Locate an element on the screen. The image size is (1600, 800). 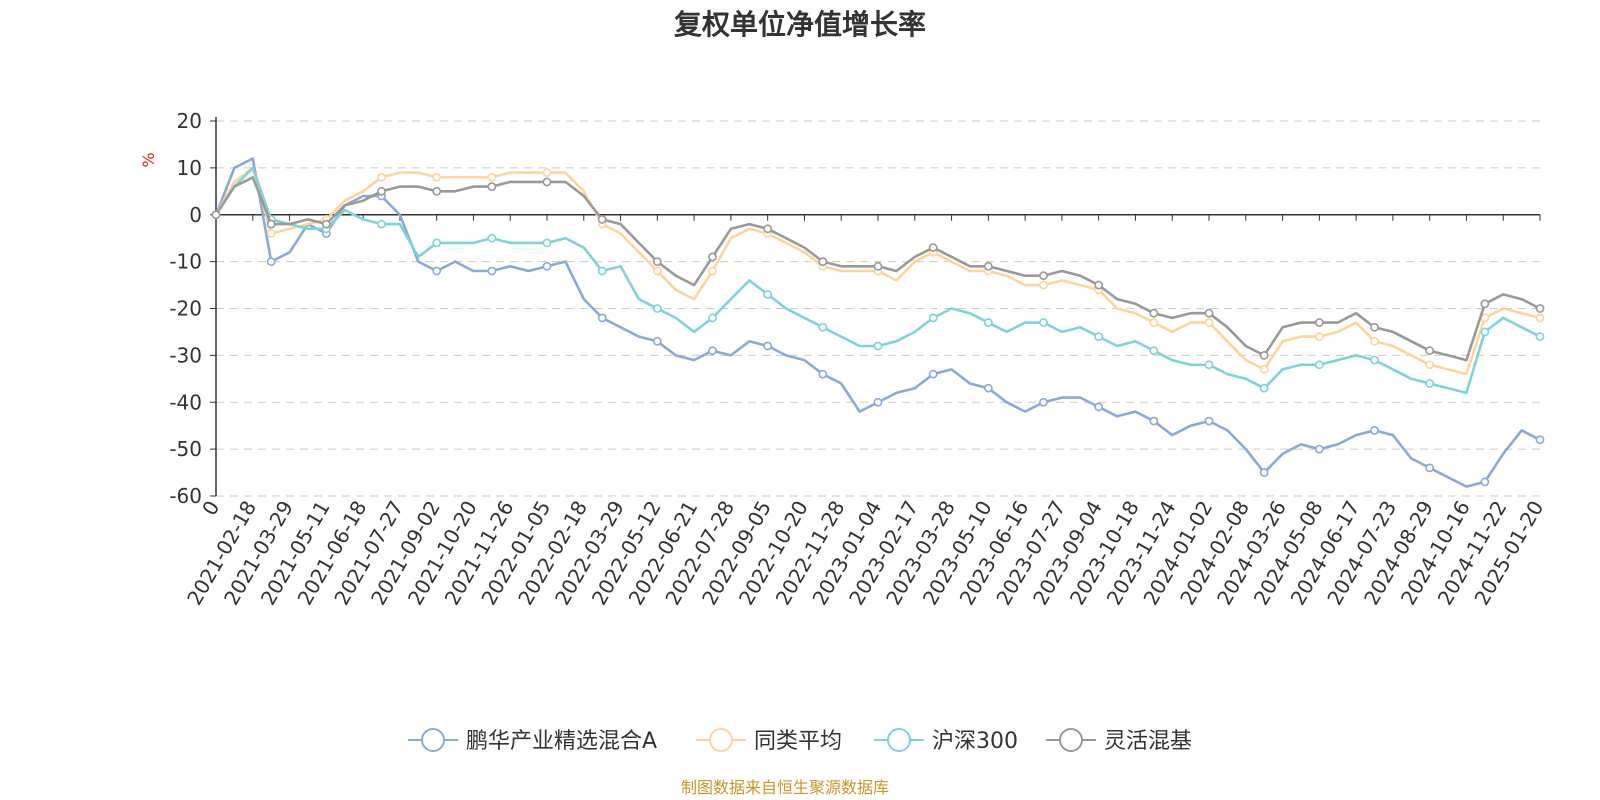
y-tick-label: -40 is located at coordinates (185, 402).